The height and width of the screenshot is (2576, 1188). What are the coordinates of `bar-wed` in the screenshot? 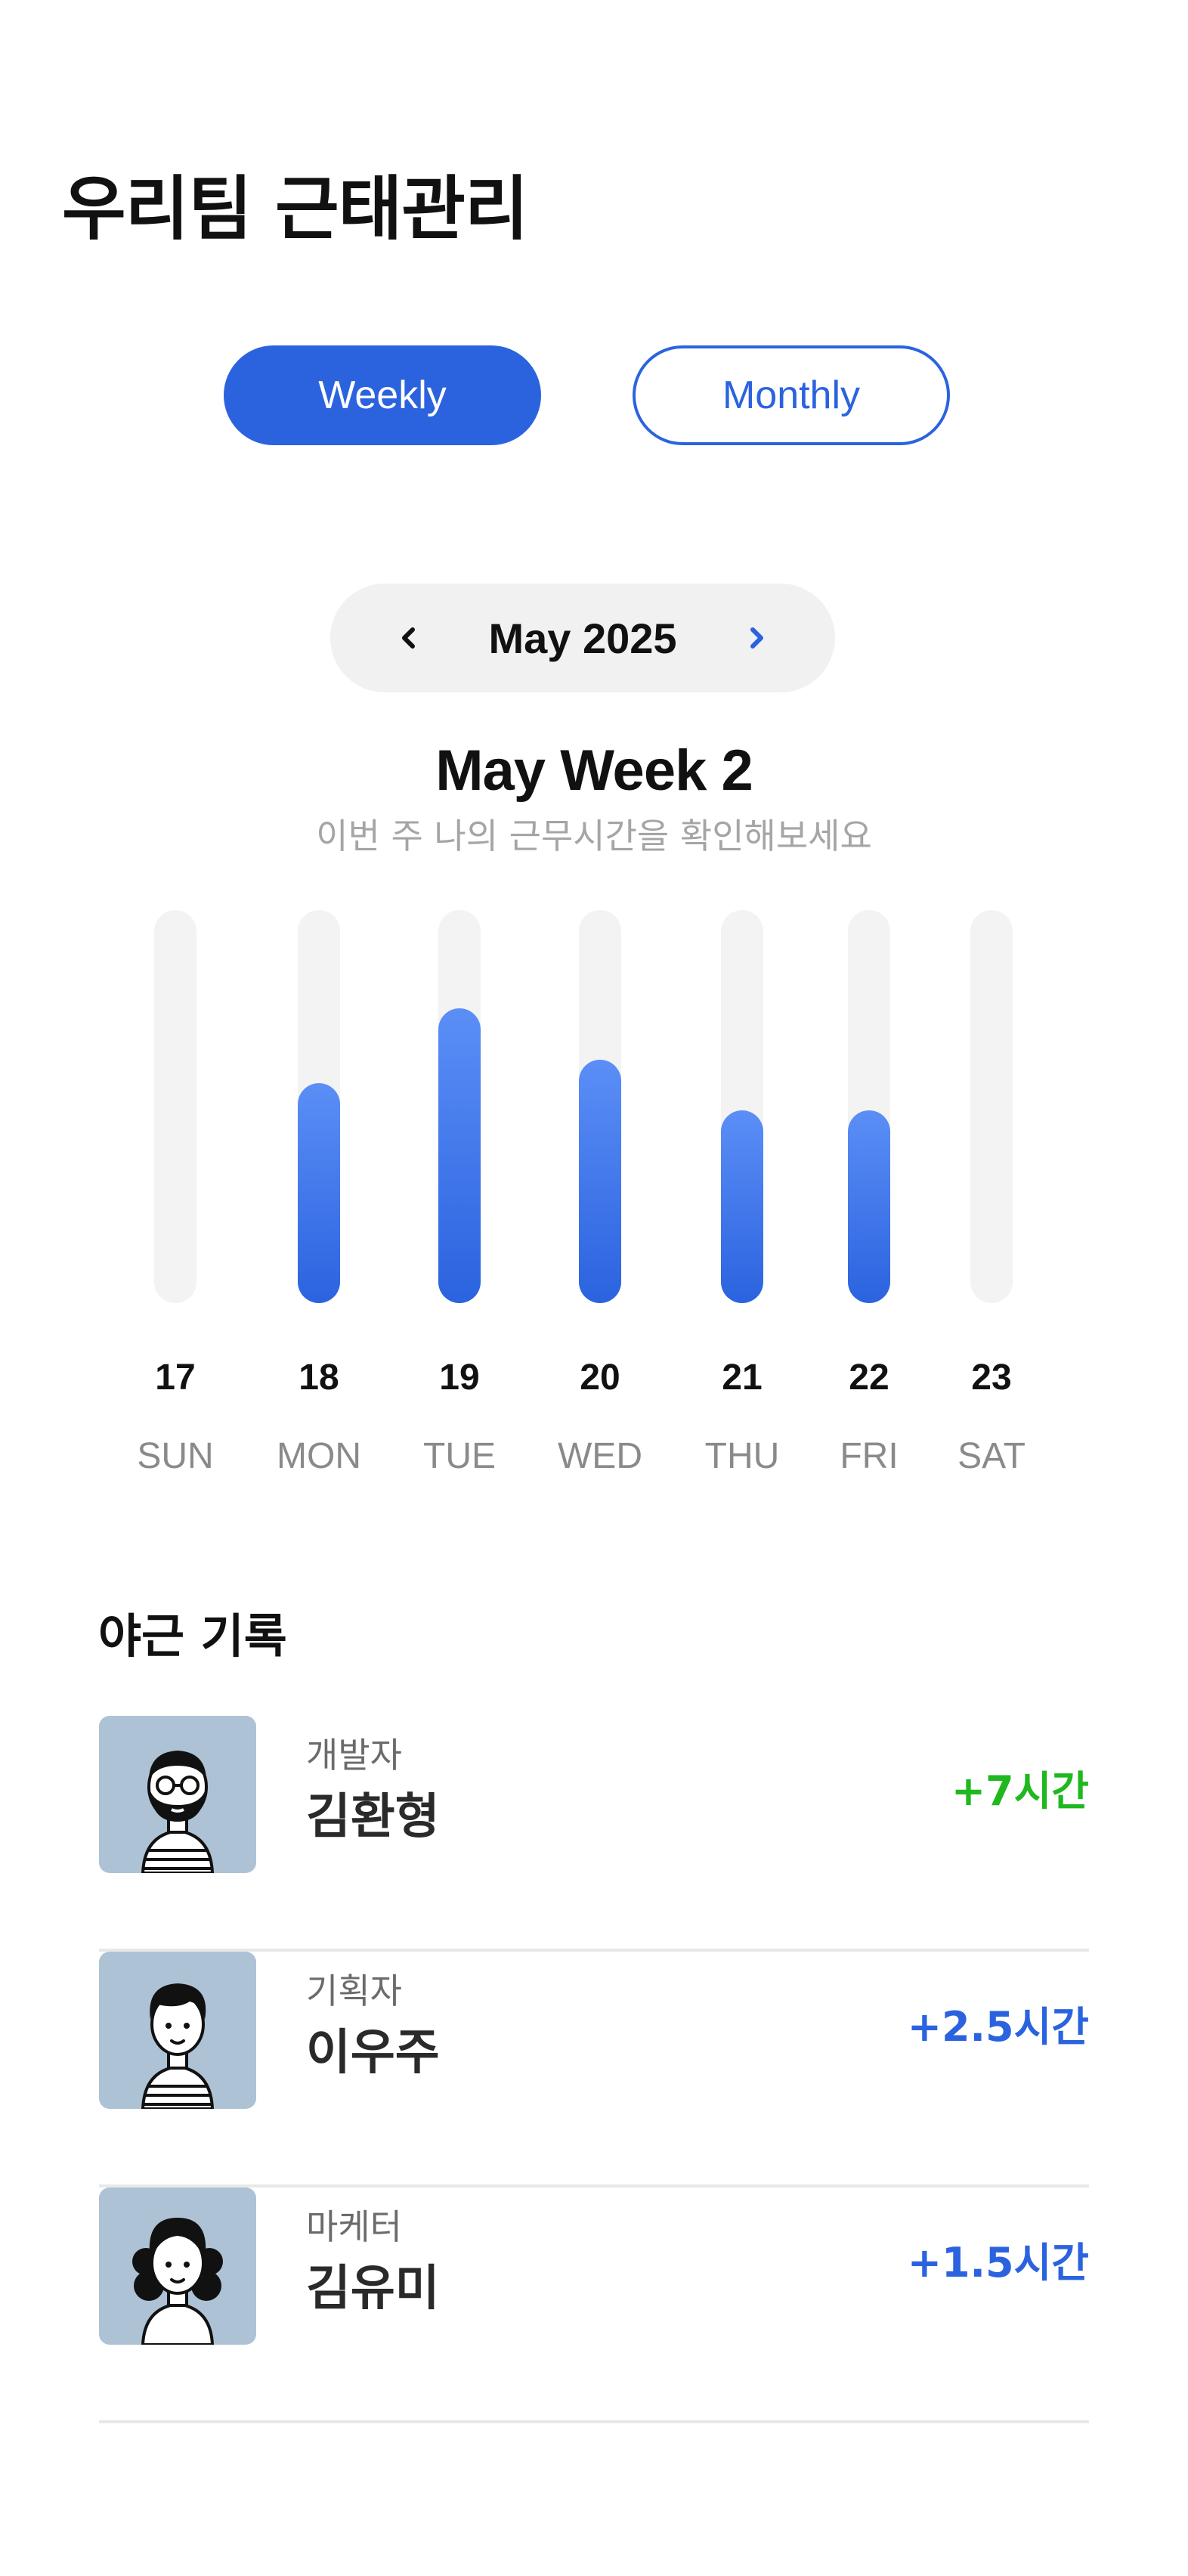 It's located at (600, 1181).